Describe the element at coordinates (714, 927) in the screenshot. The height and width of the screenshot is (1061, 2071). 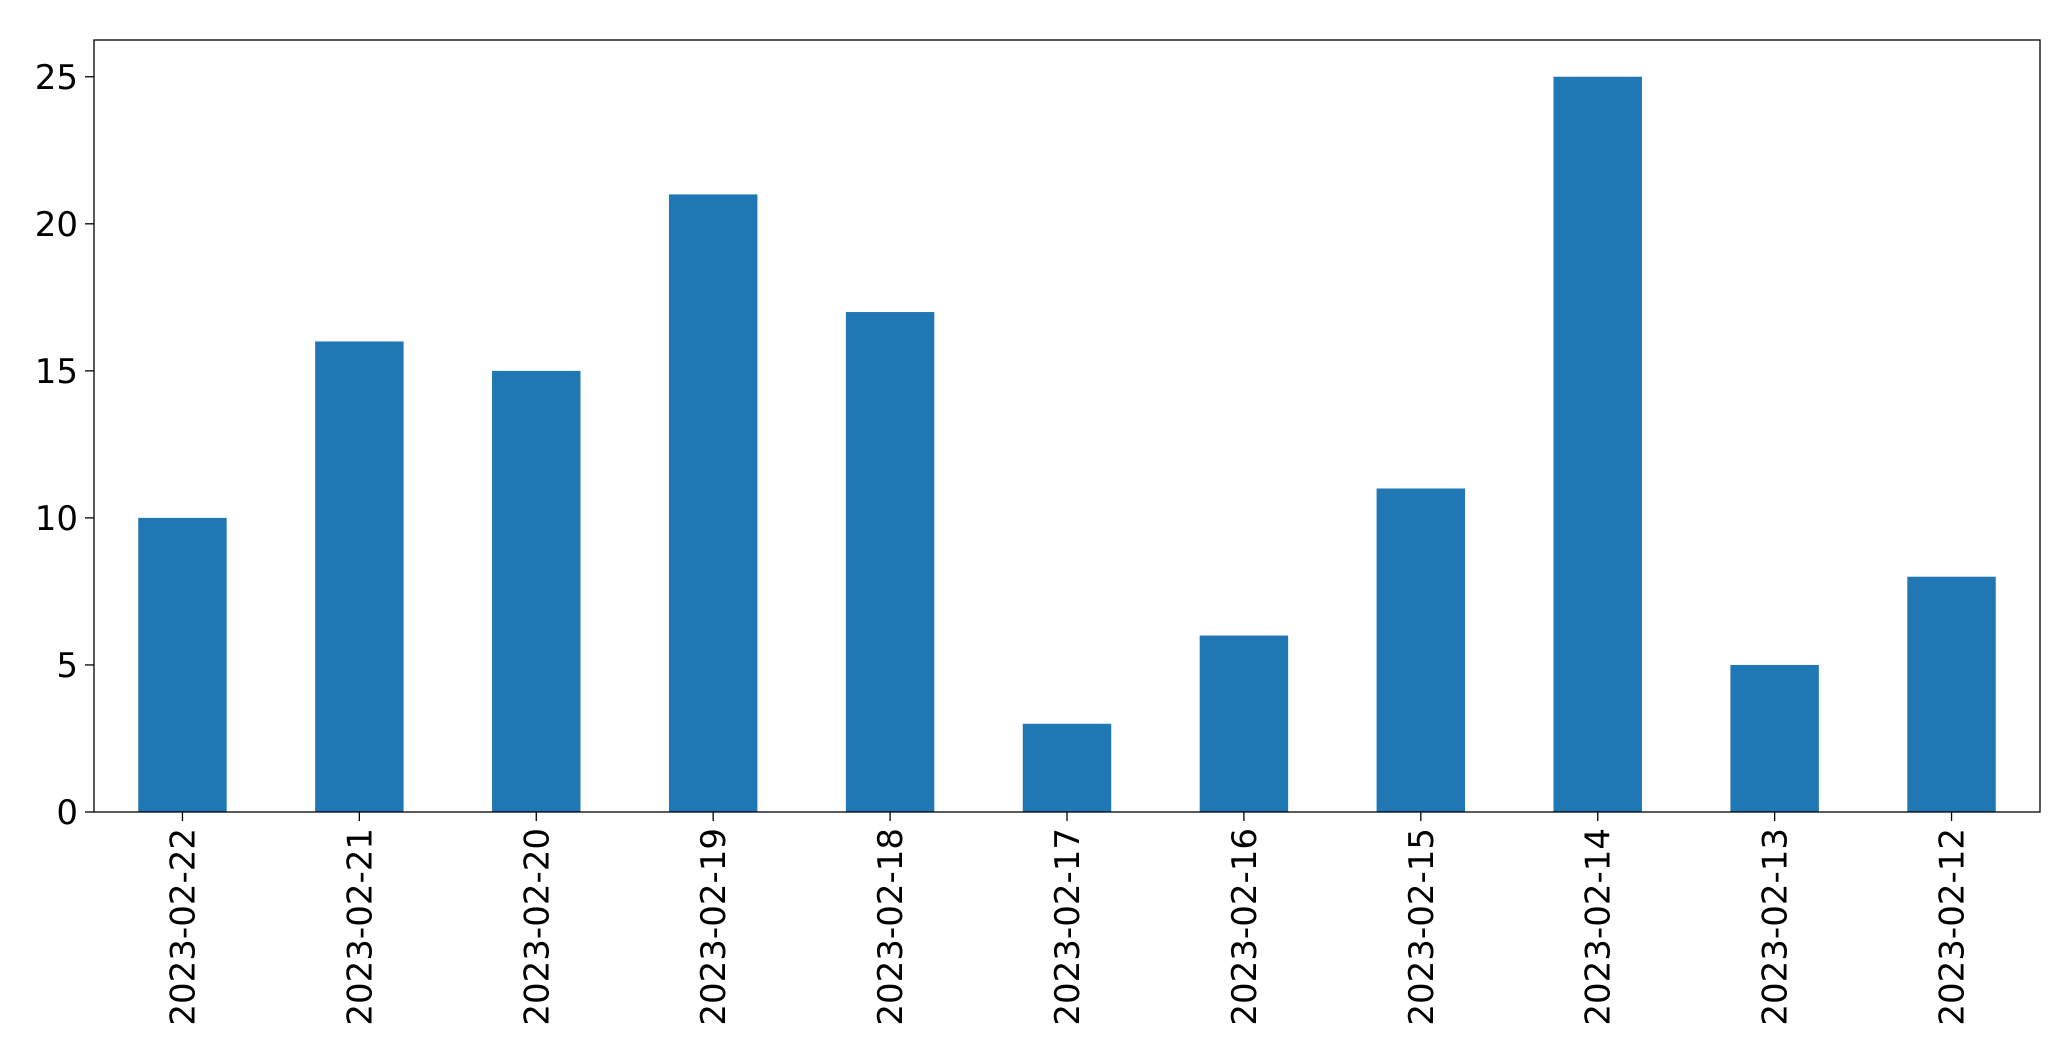
I see `x-tick-label: 2023-02-19` at that location.